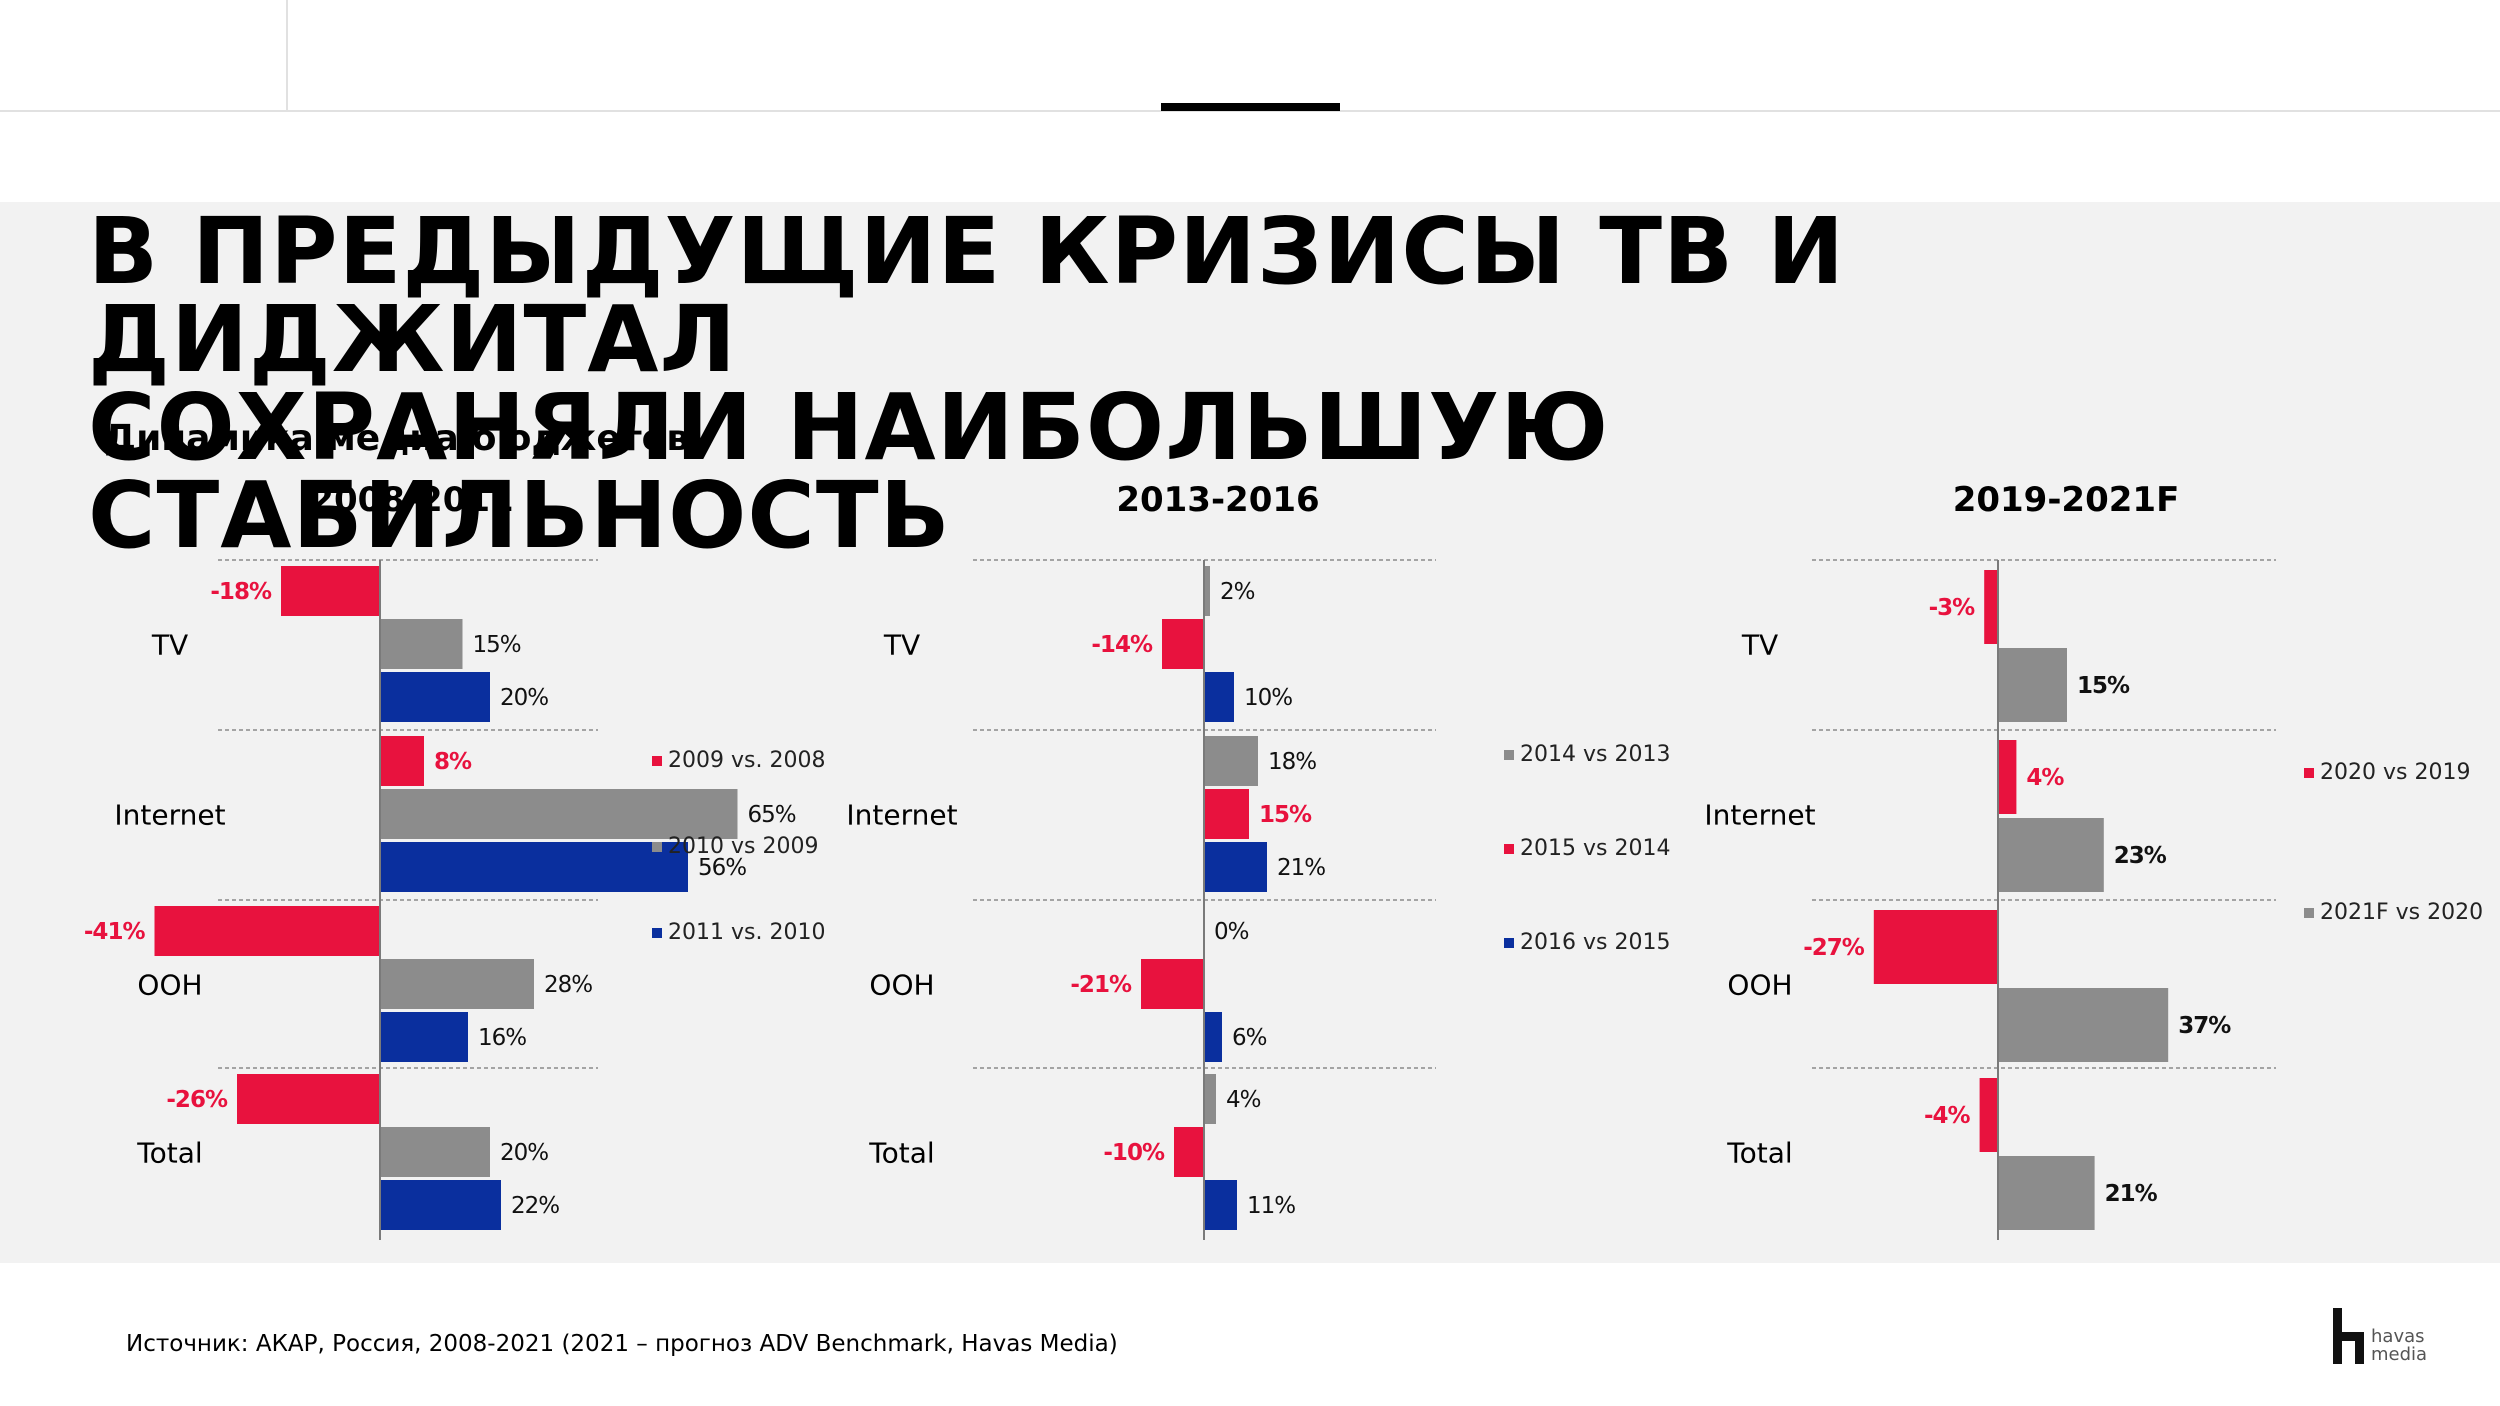 This screenshot has width=2500, height=1406. I want to click on bar-total-2014-vs-2013, so click(1210, 1099).